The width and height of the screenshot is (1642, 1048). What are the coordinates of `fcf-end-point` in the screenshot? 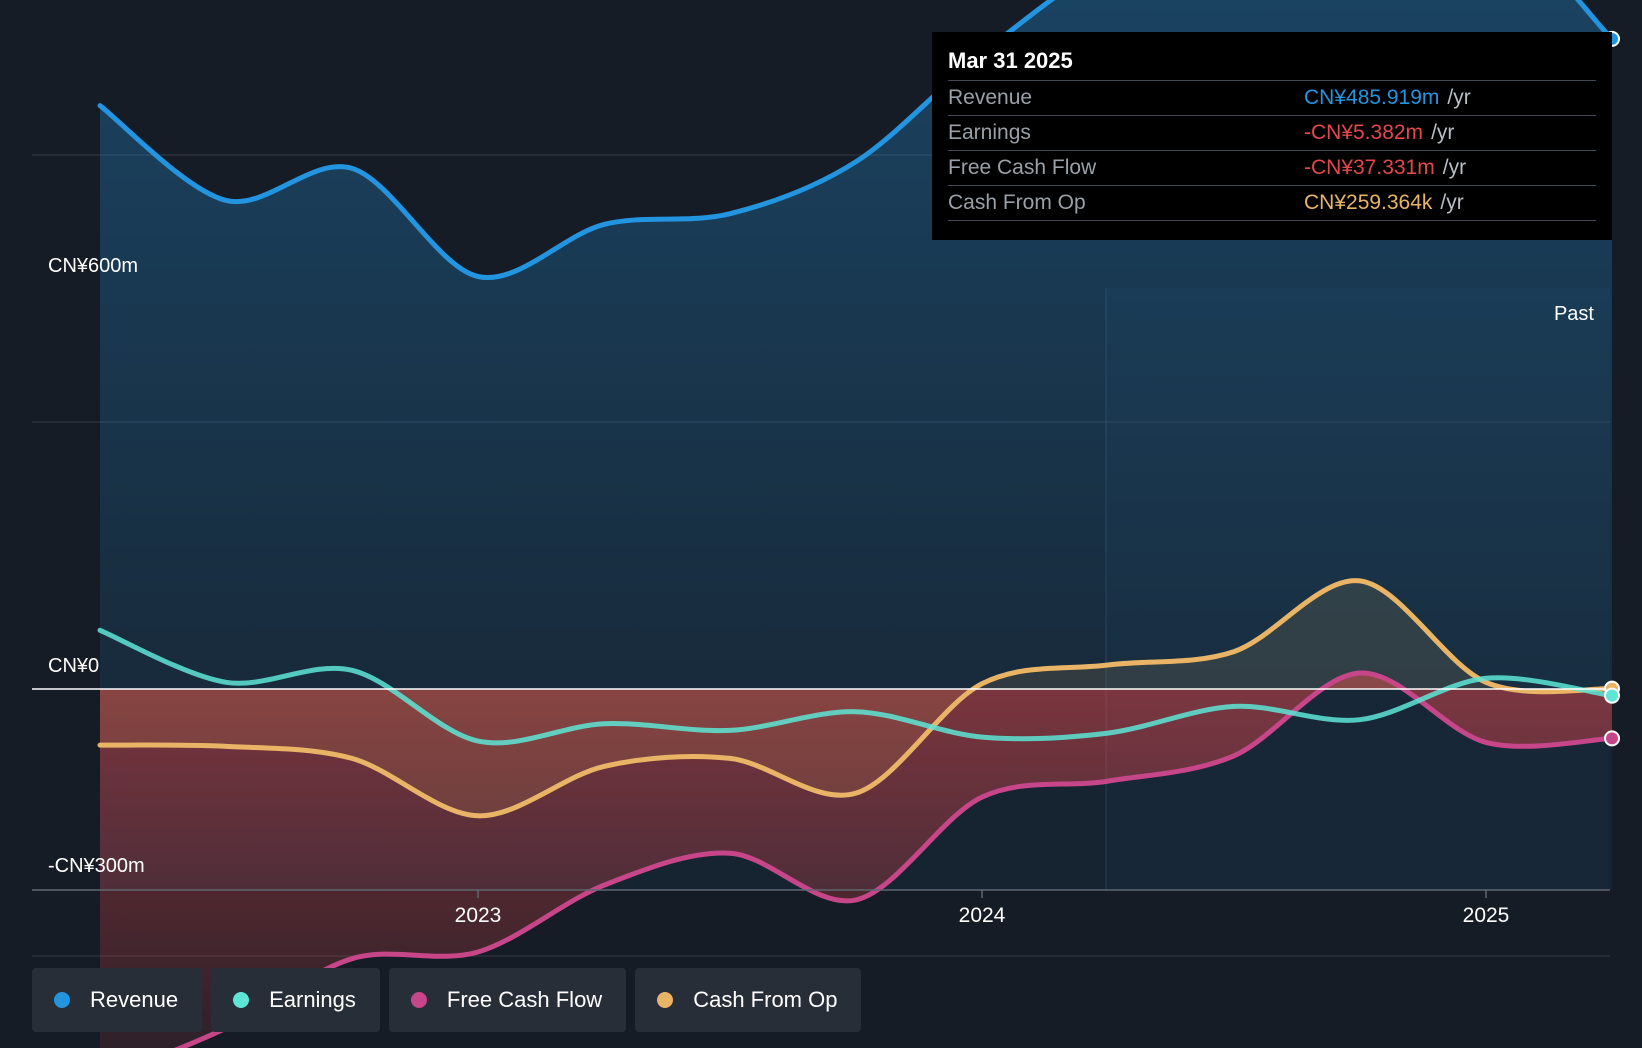 It's located at (1612, 738).